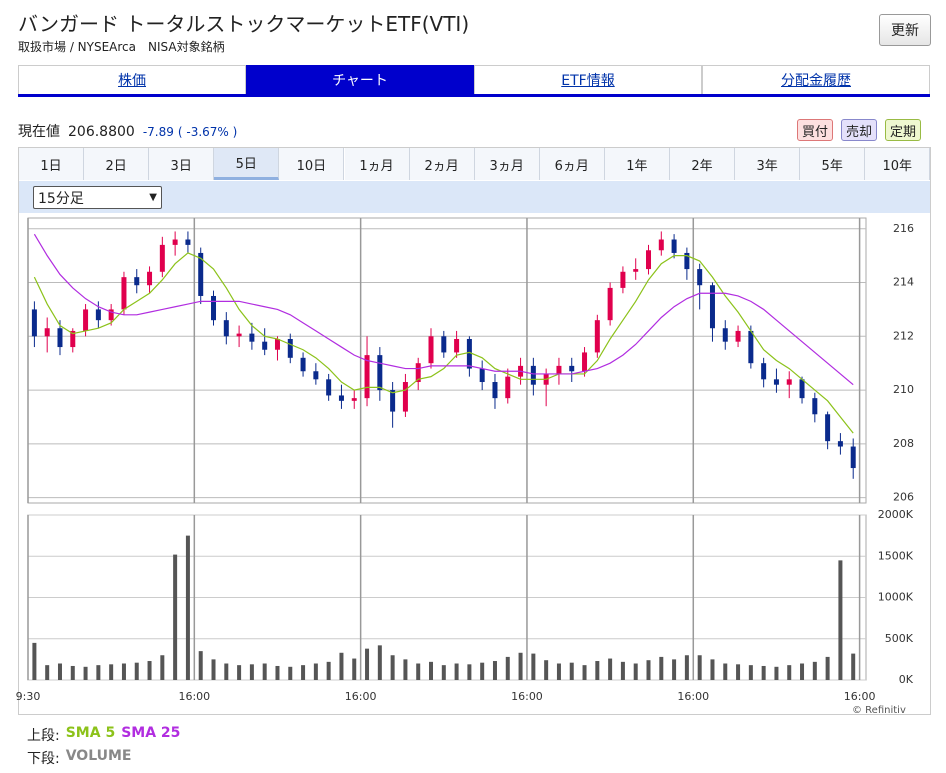  Describe the element at coordinates (903, 228) in the screenshot. I see `y-tick-label: 216` at that location.